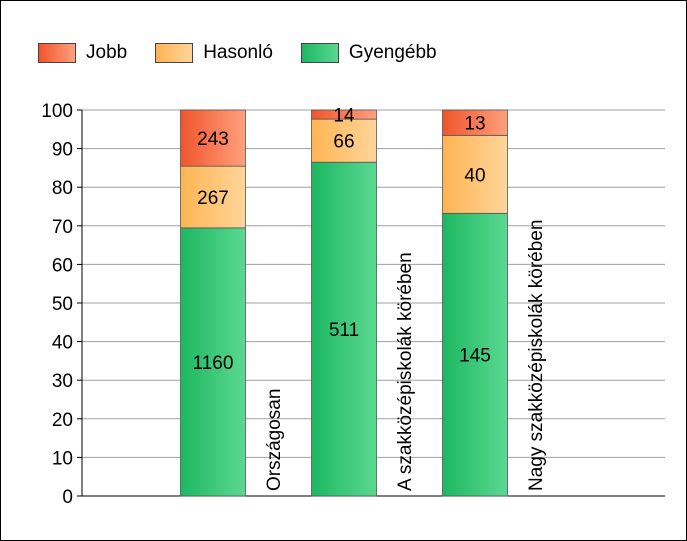  Describe the element at coordinates (238, 52) in the screenshot. I see `legend-label-hasonlo: Hasonló` at that location.